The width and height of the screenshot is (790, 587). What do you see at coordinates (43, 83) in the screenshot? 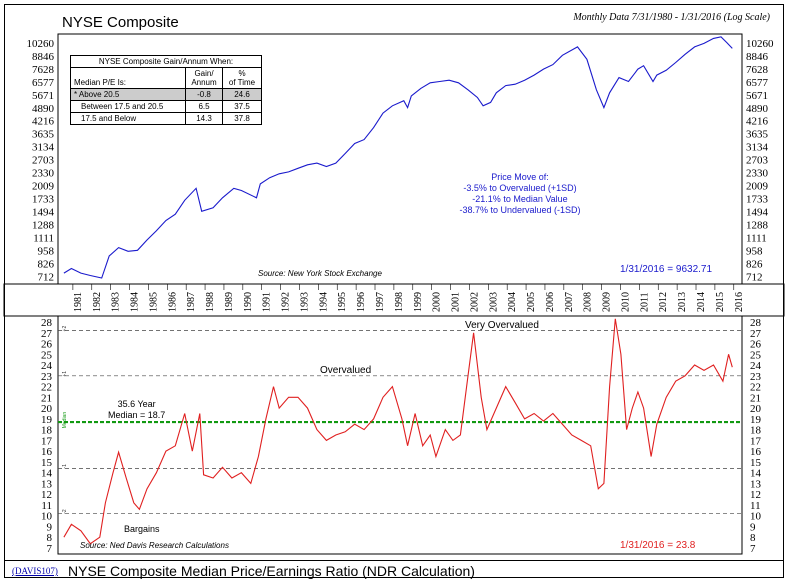
I see `y-tick-label-left: 6577` at bounding box center [43, 83].